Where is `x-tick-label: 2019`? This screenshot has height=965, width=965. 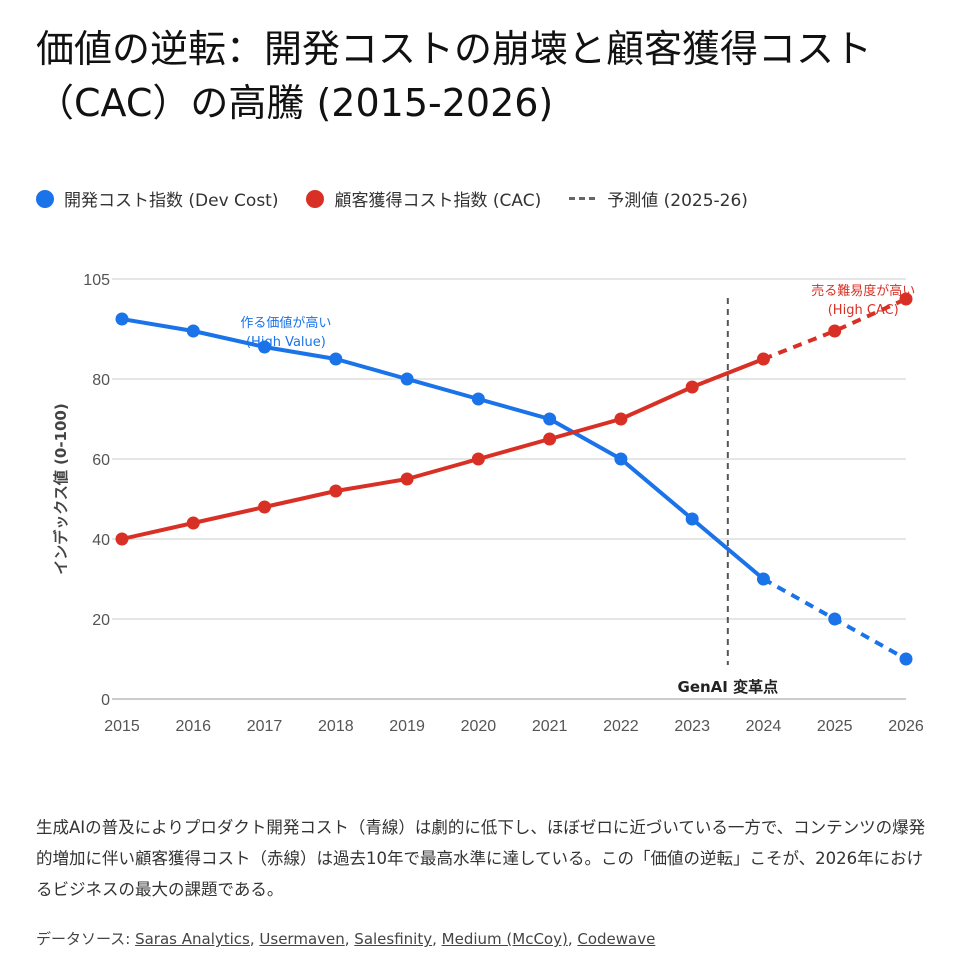
x-tick-label: 2019 is located at coordinates (407, 726).